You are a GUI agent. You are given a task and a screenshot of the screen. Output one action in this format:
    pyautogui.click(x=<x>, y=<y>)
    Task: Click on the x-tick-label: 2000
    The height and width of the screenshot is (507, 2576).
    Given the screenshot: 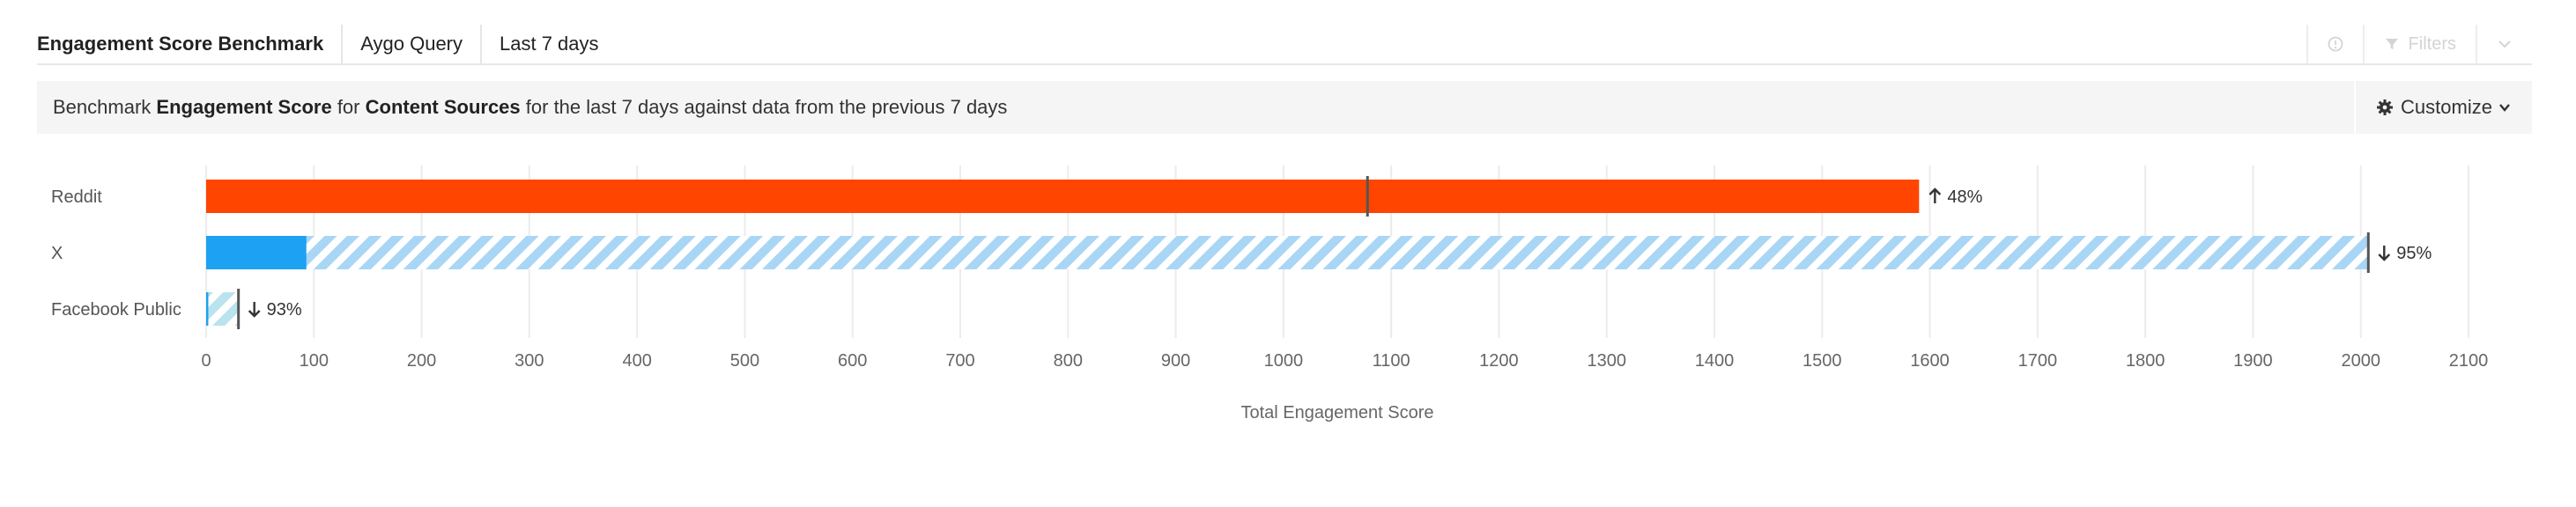 What is the action you would take?
    pyautogui.click(x=2360, y=361)
    